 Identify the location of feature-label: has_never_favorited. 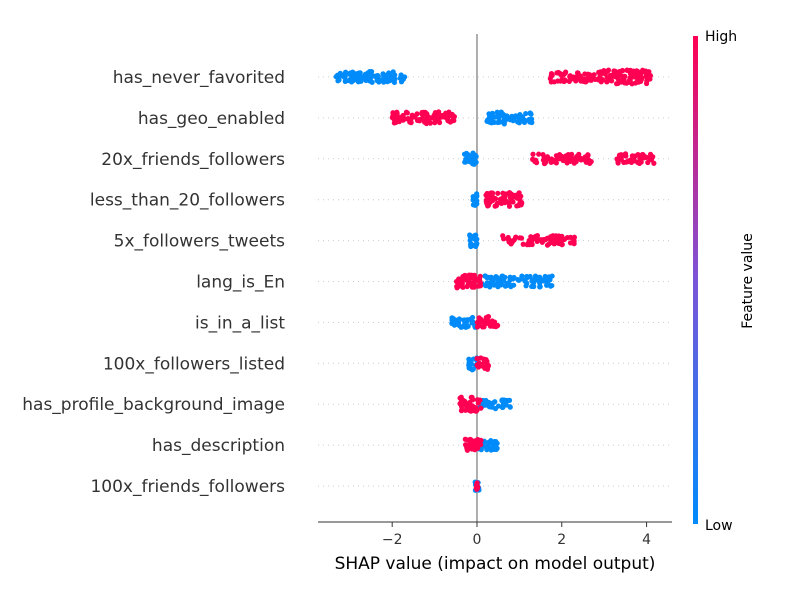
(199, 78).